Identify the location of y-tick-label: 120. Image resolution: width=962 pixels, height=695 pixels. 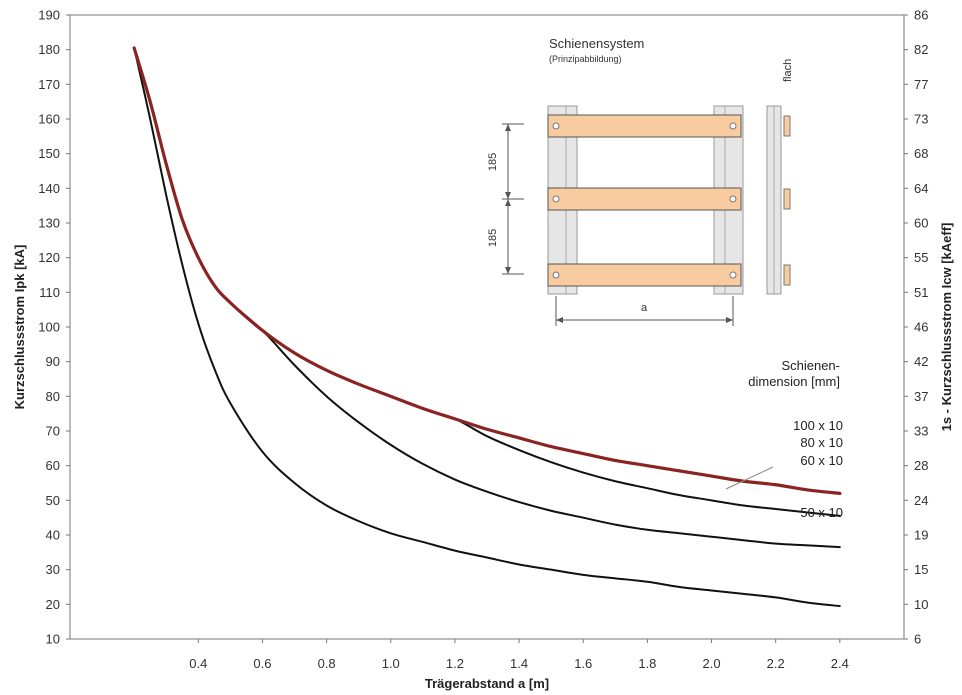
(49, 257).